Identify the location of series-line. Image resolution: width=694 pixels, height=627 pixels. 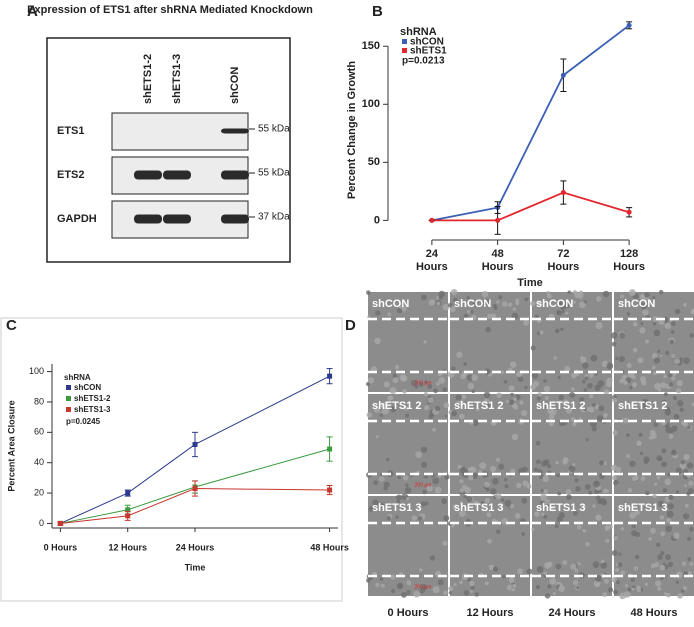
(530, 123).